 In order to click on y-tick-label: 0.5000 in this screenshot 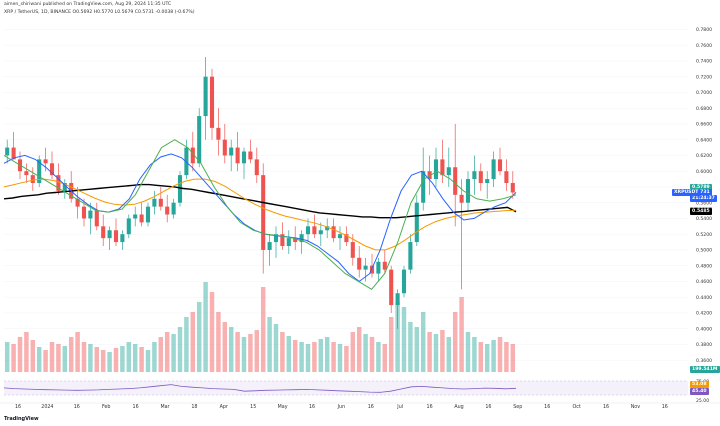, I will do `click(704, 251)`.